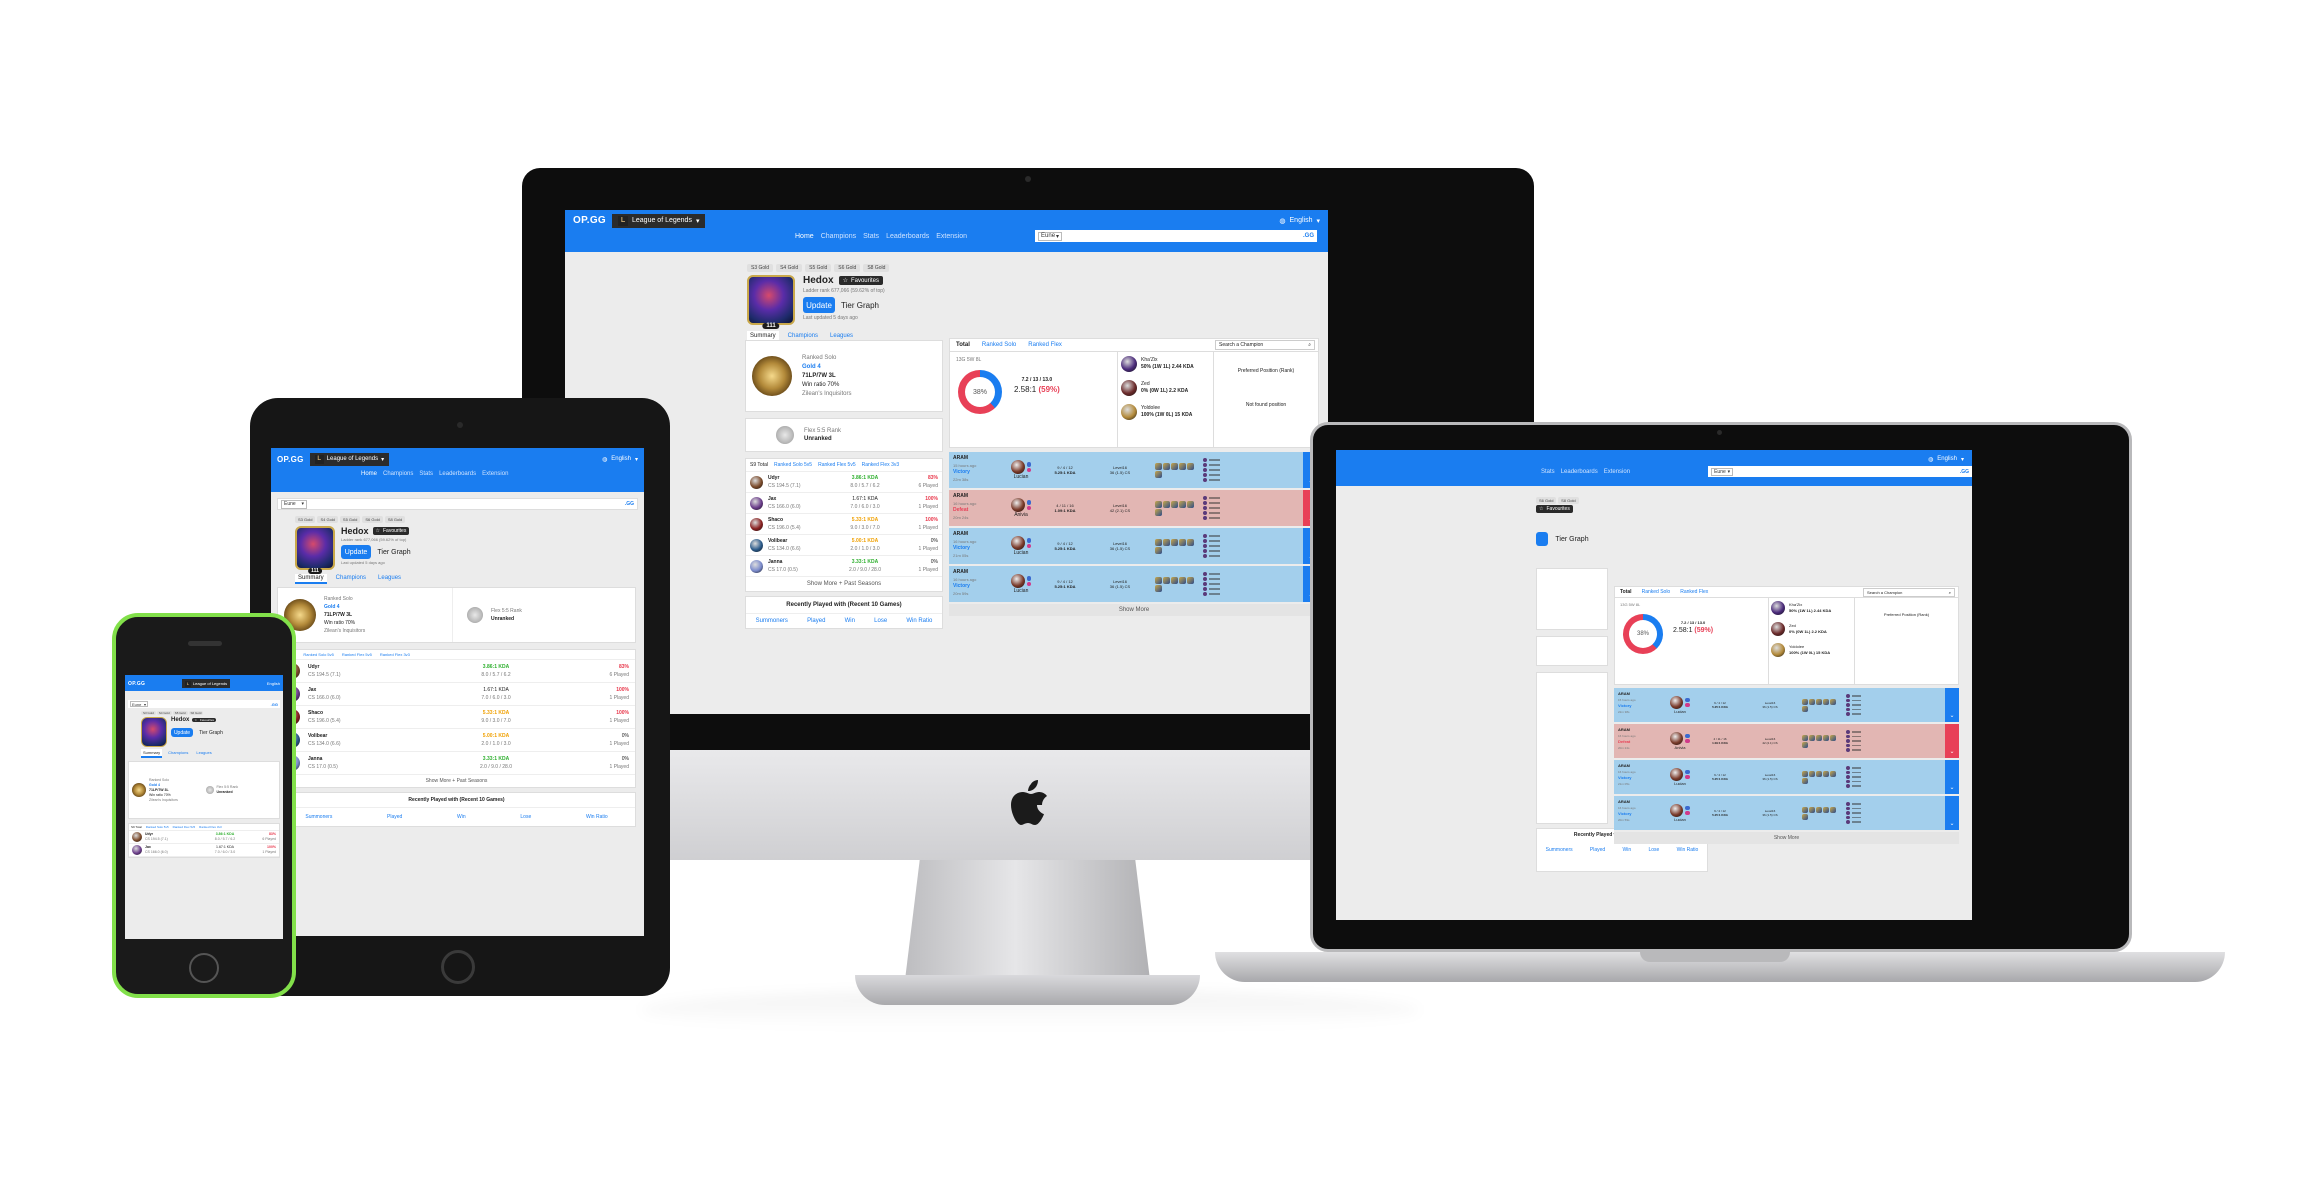 The image size is (2300, 1200). What do you see at coordinates (759, 465) in the screenshot?
I see `champ-tab-total: S9 Total` at bounding box center [759, 465].